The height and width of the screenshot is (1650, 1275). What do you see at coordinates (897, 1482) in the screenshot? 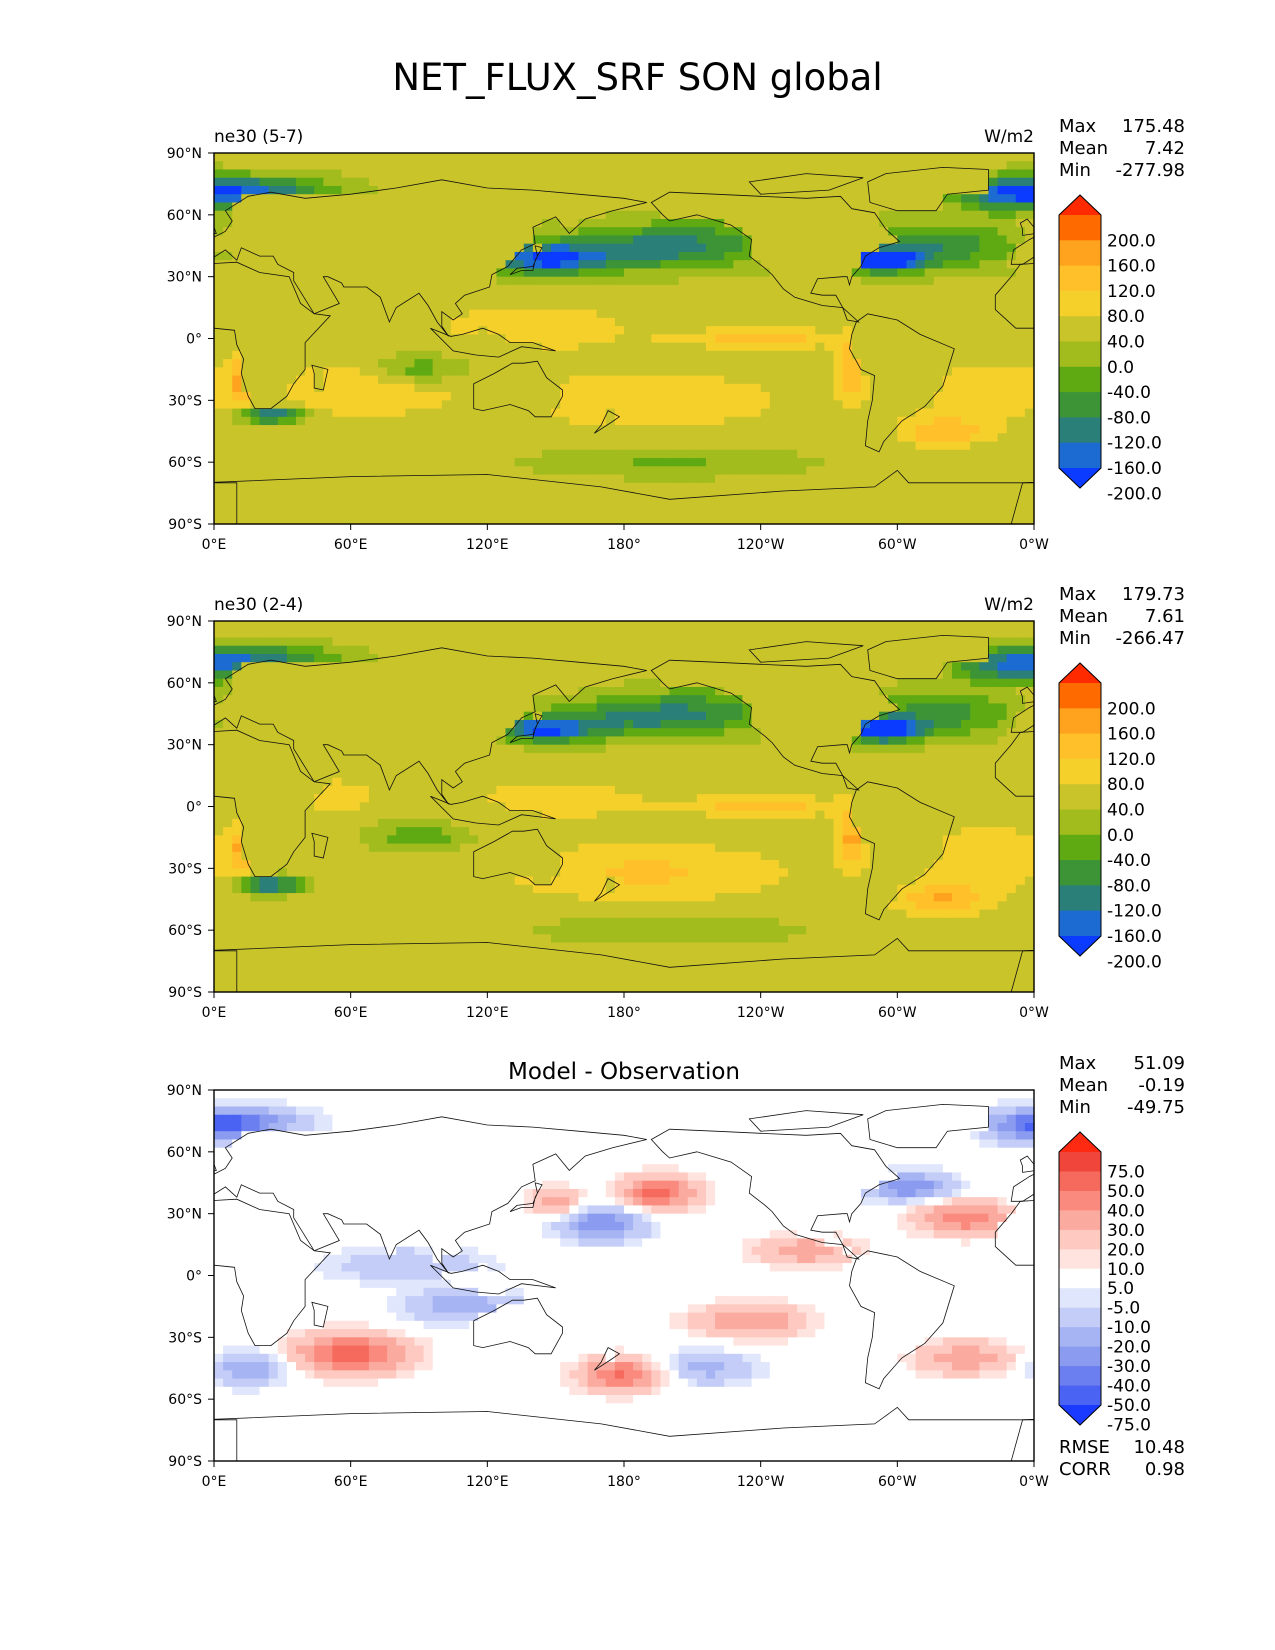
I see `x-tick-label: 60°W` at bounding box center [897, 1482].